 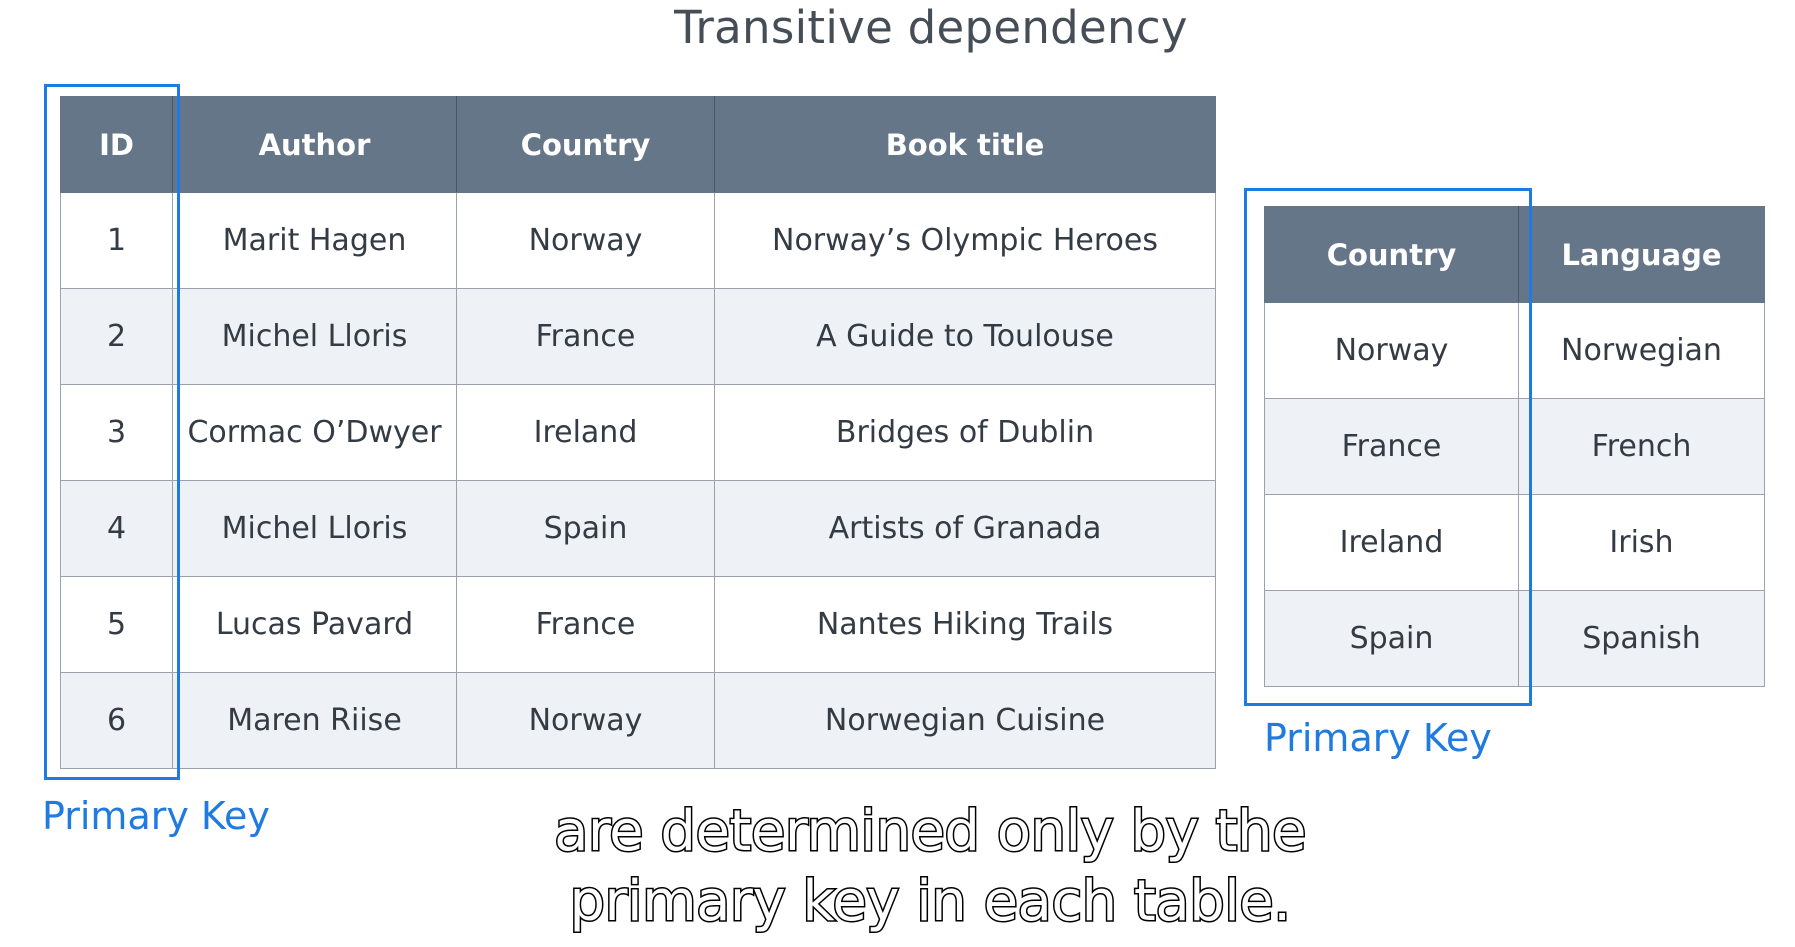 I want to click on table-header-row: Country Language, so click(x=1514, y=254).